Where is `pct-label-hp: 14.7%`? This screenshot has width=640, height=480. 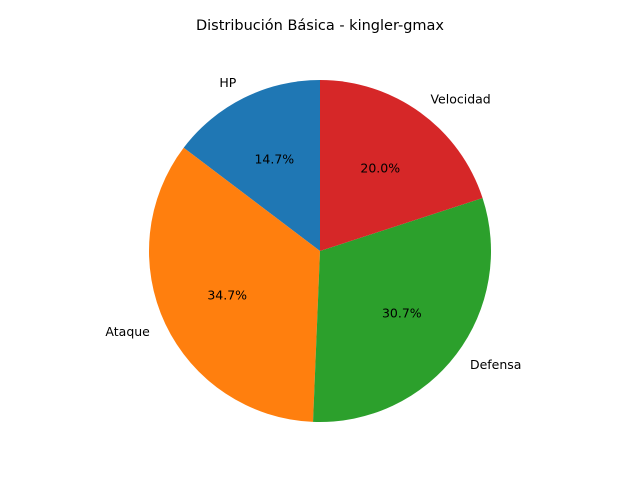 pct-label-hp: 14.7% is located at coordinates (274, 159).